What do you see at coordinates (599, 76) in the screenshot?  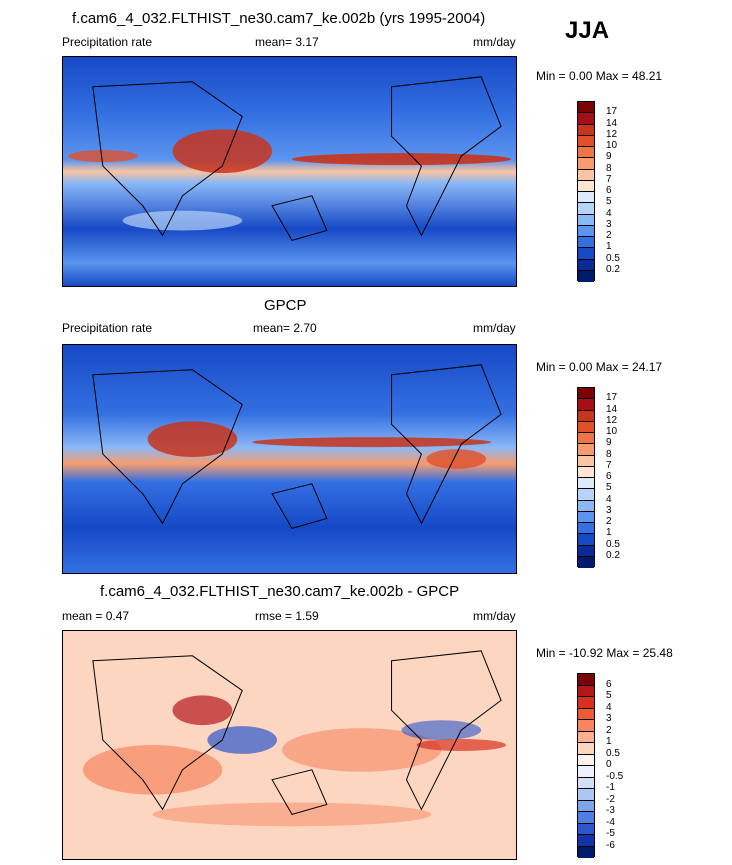 I see `panel1-minmax: Min = 0.00 Max = 48.21` at bounding box center [599, 76].